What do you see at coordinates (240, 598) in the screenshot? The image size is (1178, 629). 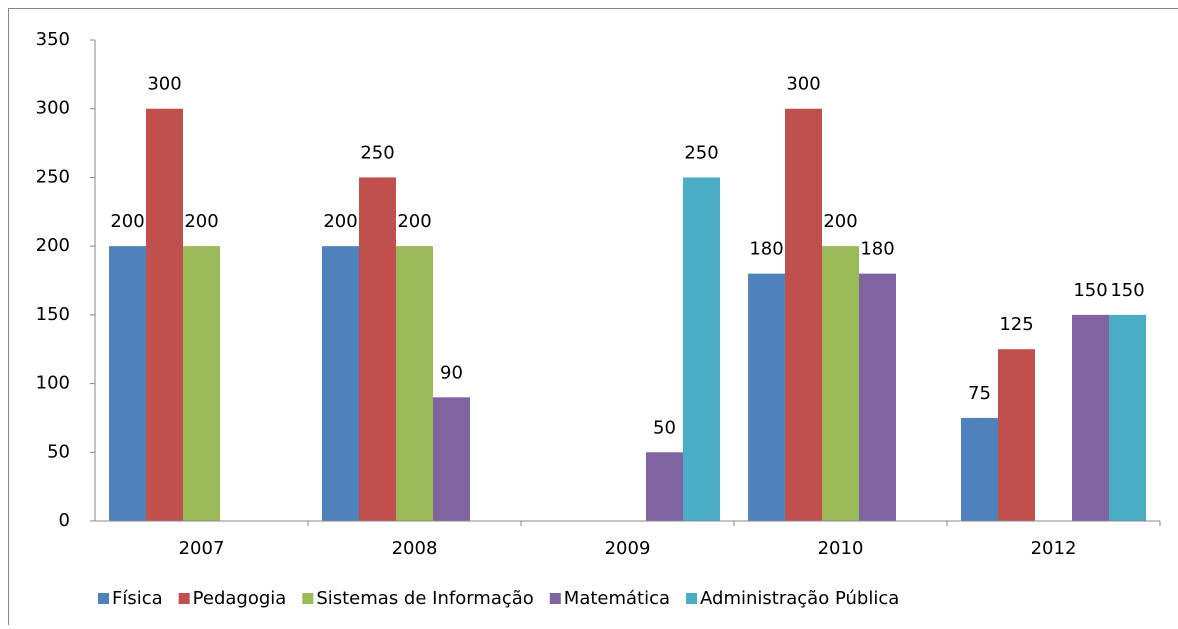 I see `legend-label: Pedagogia` at bounding box center [240, 598].